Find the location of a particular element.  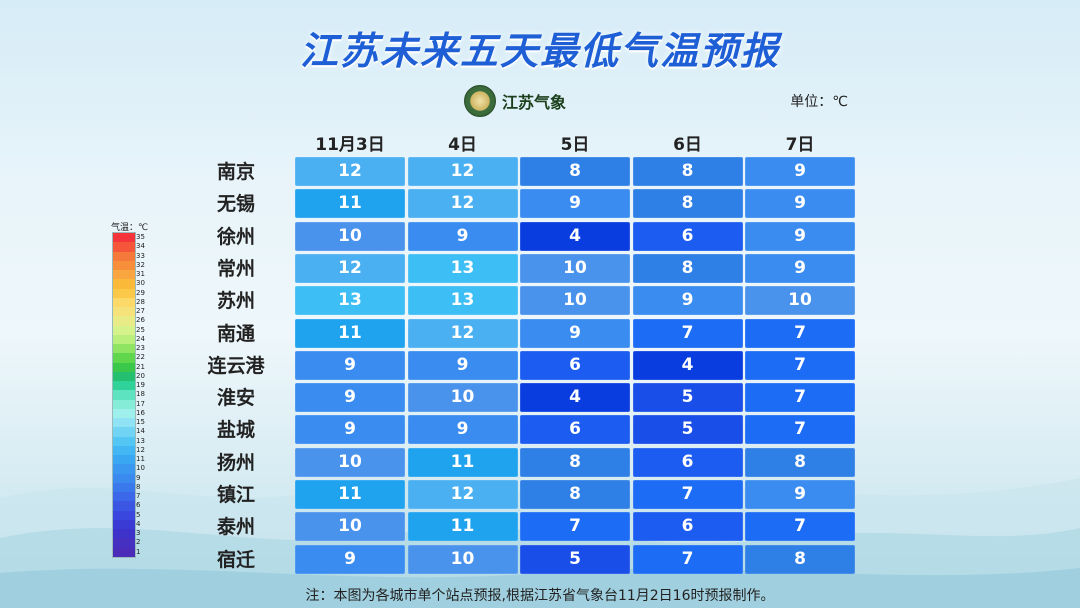

jiangsu-meteorology-emblem-icon is located at coordinates (480, 101).